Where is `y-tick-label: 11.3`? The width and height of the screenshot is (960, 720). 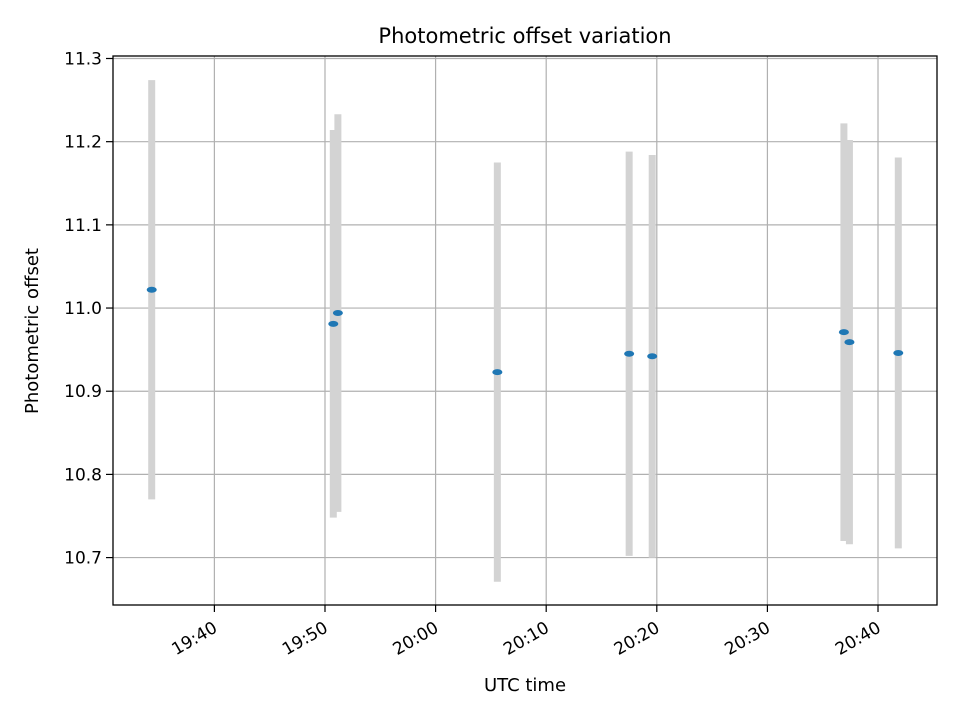
y-tick-label: 11.3 is located at coordinates (83, 59).